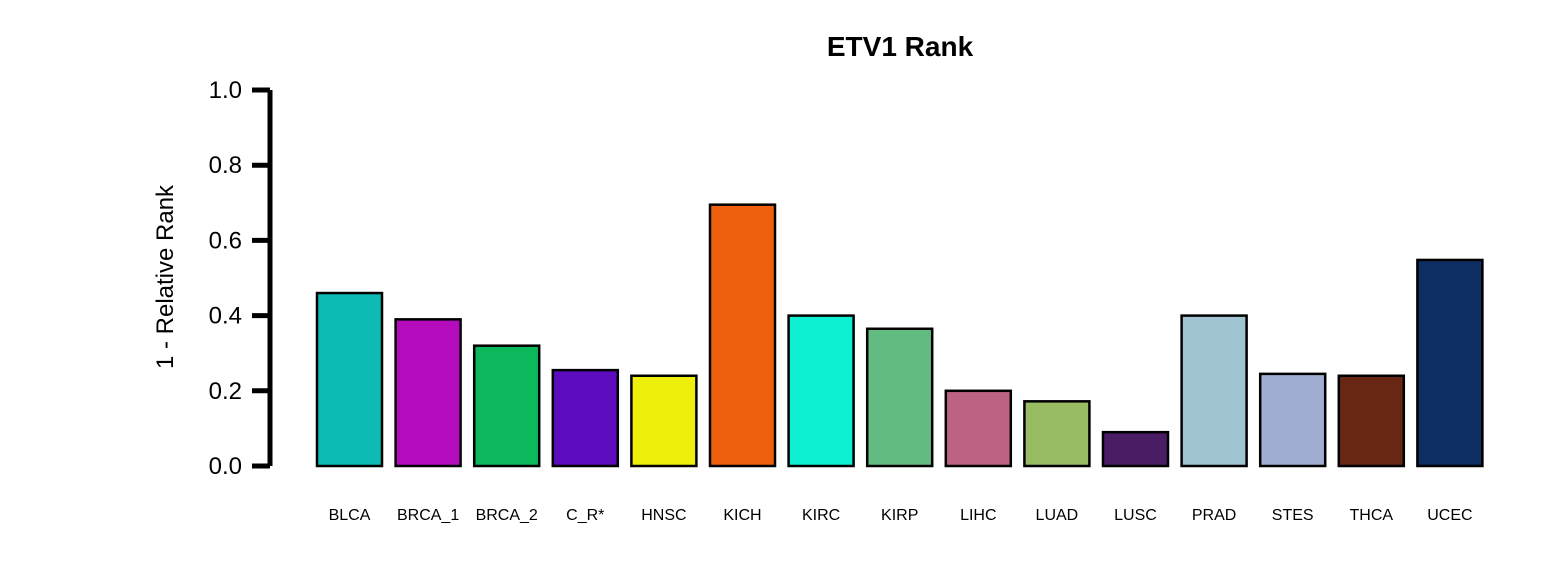  What do you see at coordinates (1057, 434) in the screenshot?
I see `bar-luad` at bounding box center [1057, 434].